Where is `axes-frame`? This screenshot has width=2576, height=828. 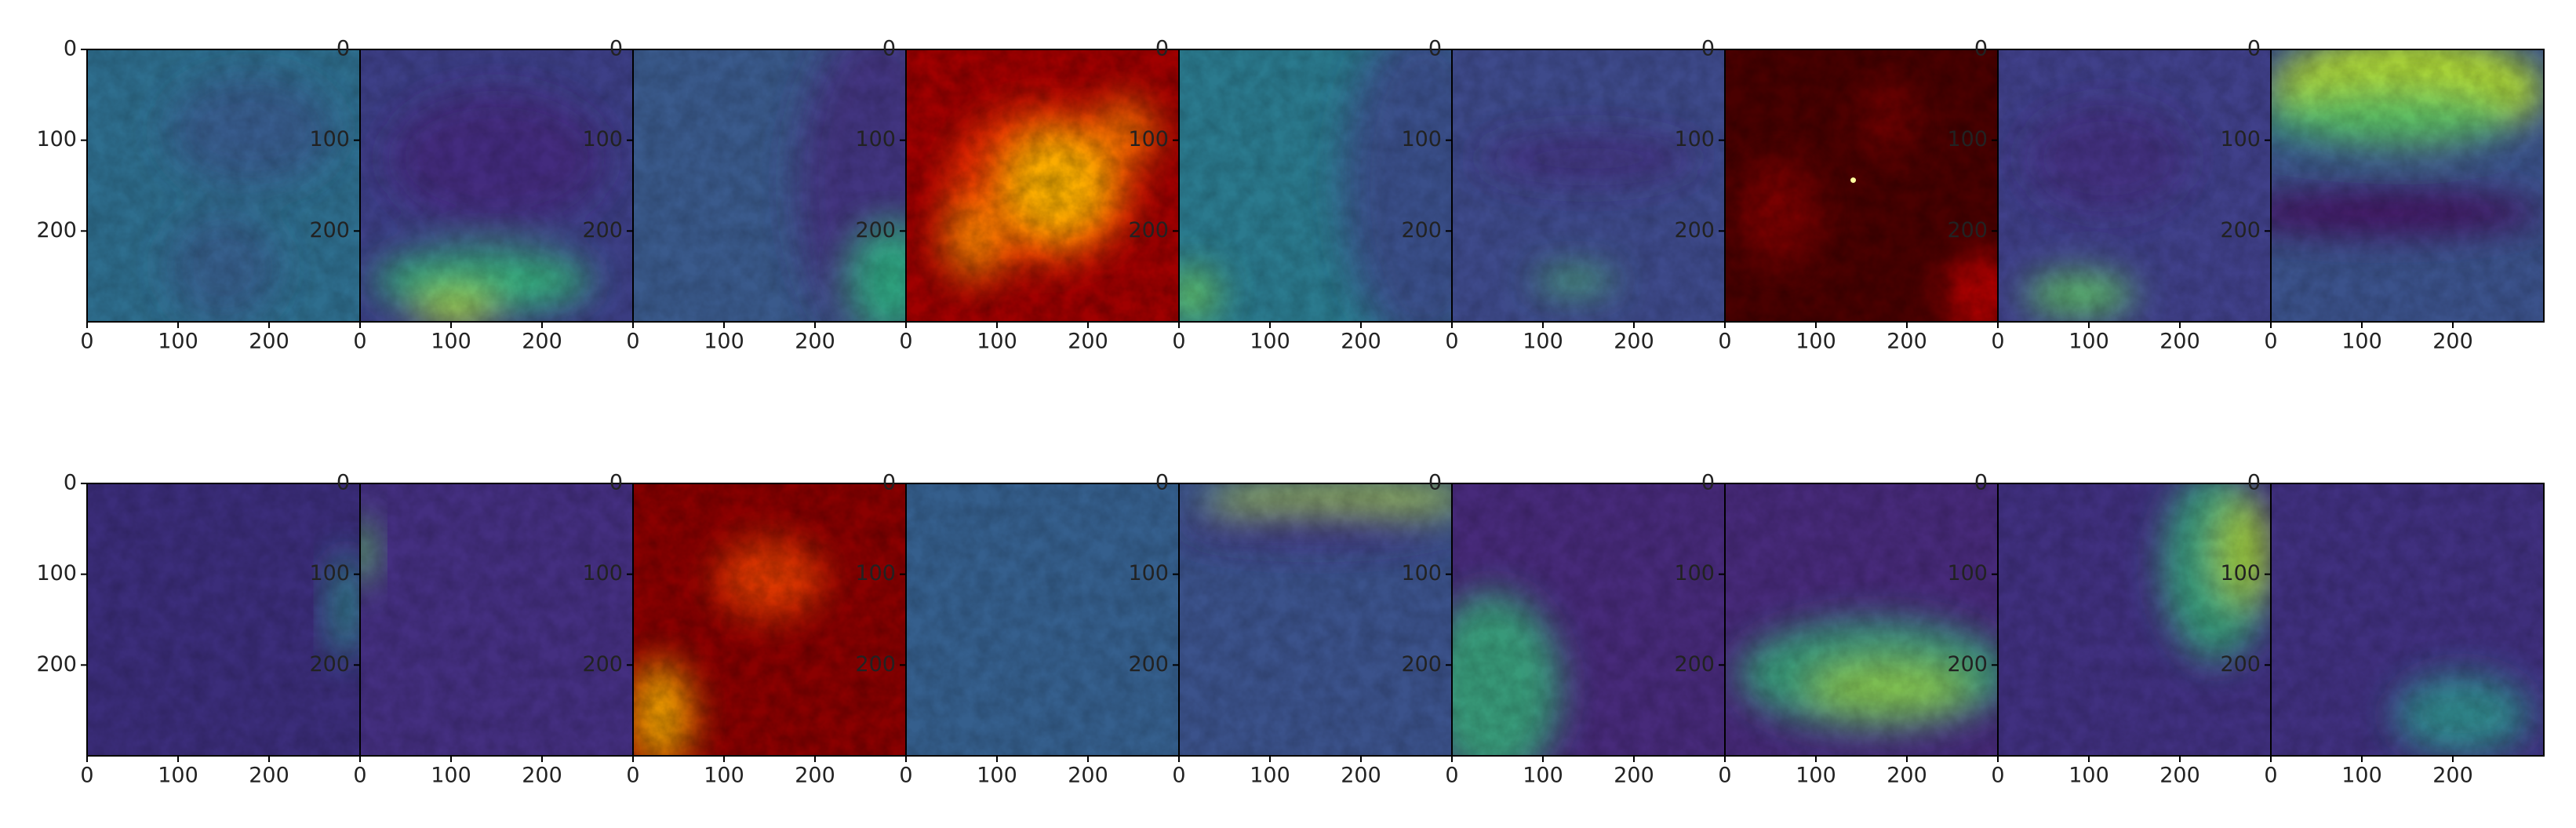
axes-frame is located at coordinates (2407, 620).